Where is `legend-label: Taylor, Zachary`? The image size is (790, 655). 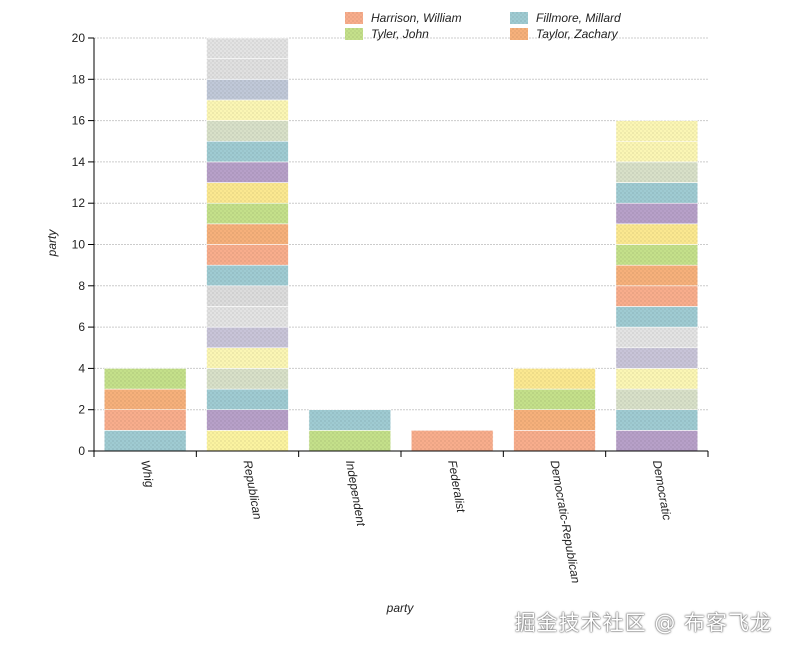
legend-label: Taylor, Zachary is located at coordinates (577, 34).